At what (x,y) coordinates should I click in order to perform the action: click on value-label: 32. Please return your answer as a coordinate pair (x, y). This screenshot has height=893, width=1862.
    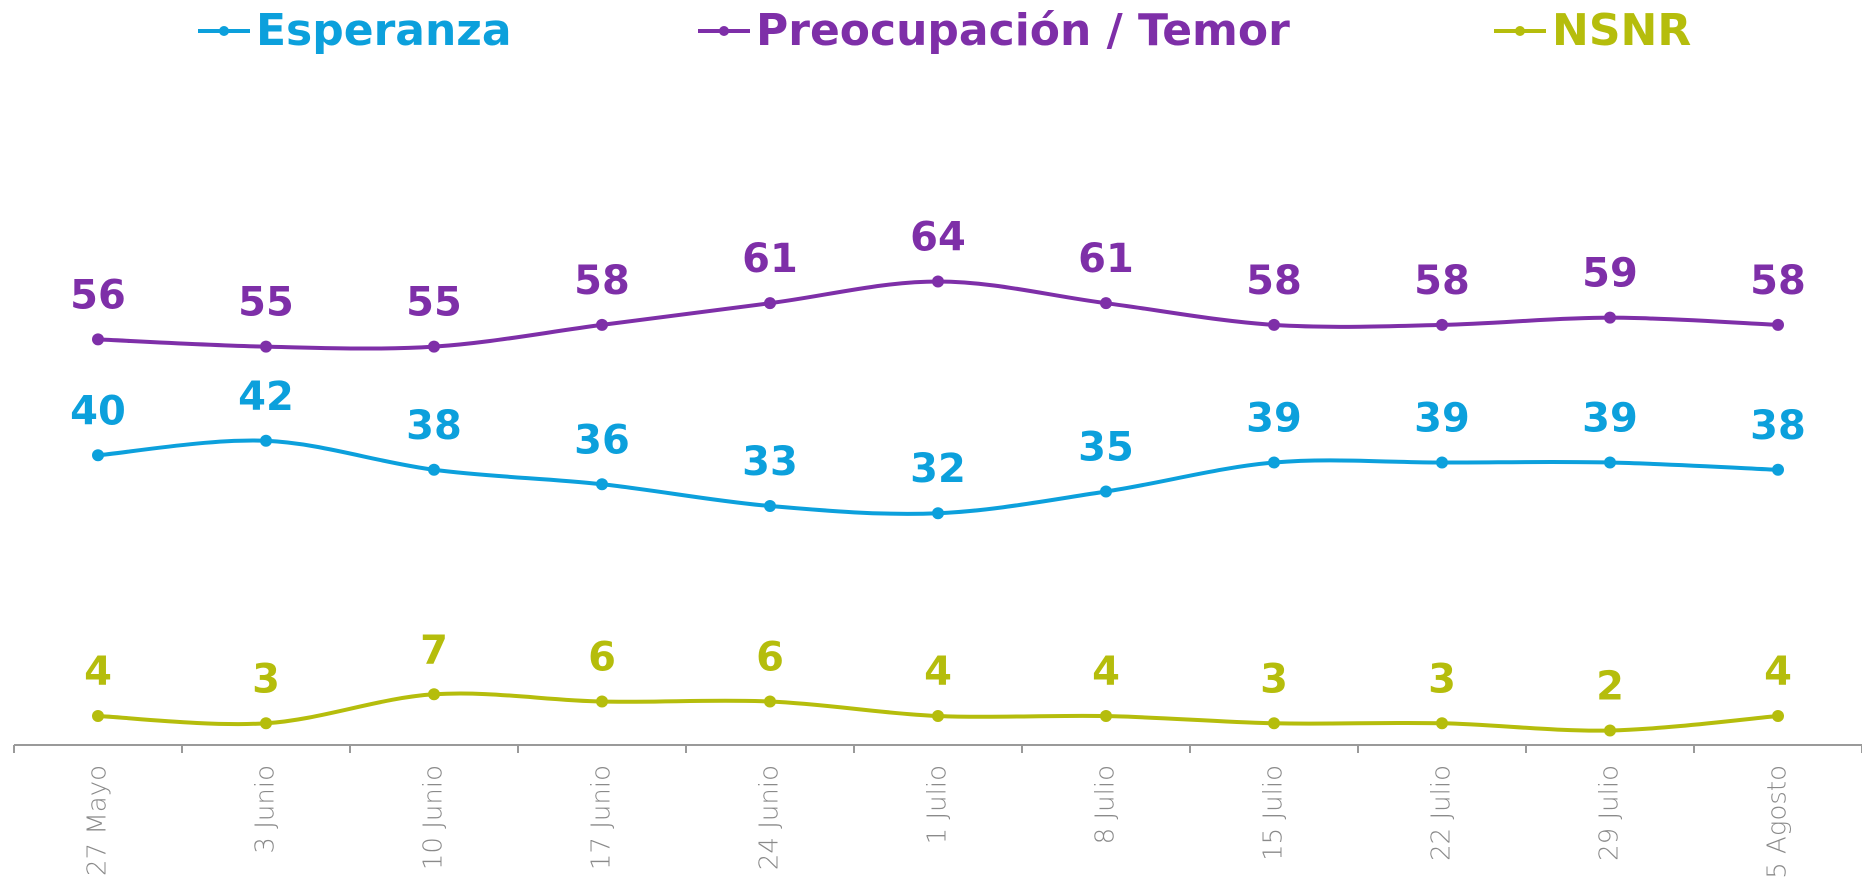
    Looking at the image, I should click on (938, 469).